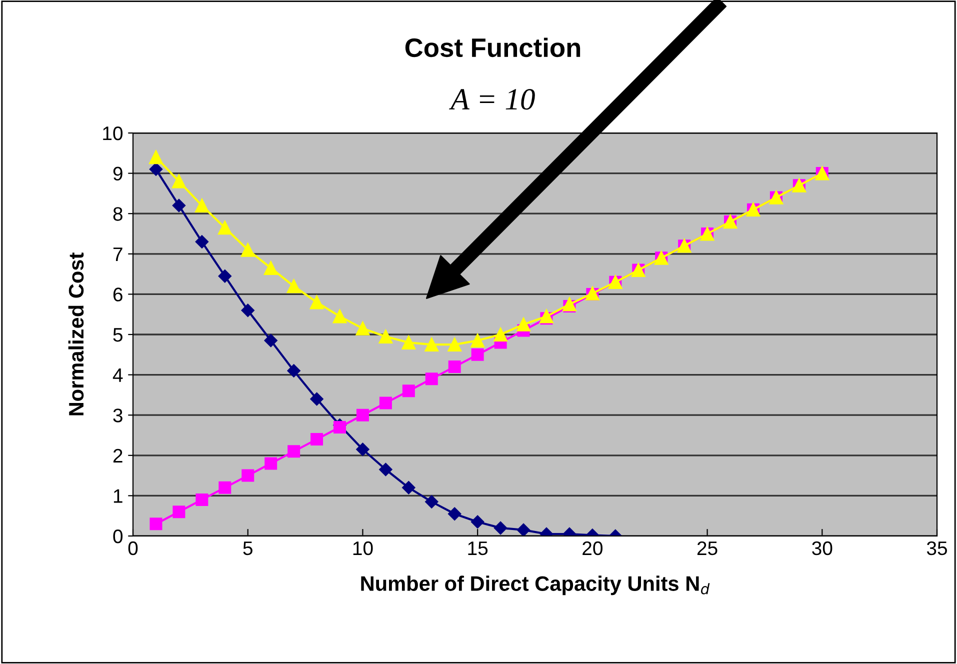  Describe the element at coordinates (117, 455) in the screenshot. I see `y-tick-label: 2` at that location.